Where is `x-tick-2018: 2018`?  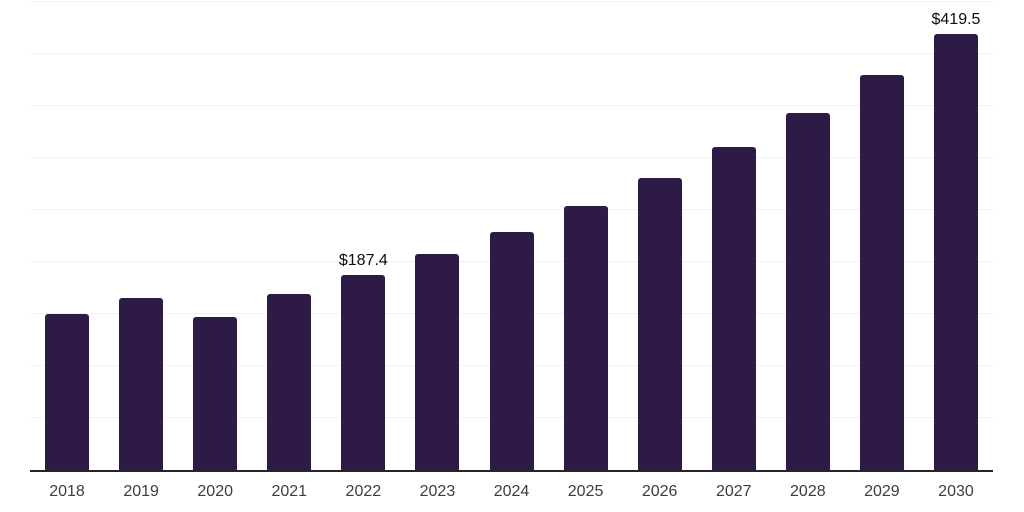
x-tick-2018: 2018 is located at coordinates (67, 491).